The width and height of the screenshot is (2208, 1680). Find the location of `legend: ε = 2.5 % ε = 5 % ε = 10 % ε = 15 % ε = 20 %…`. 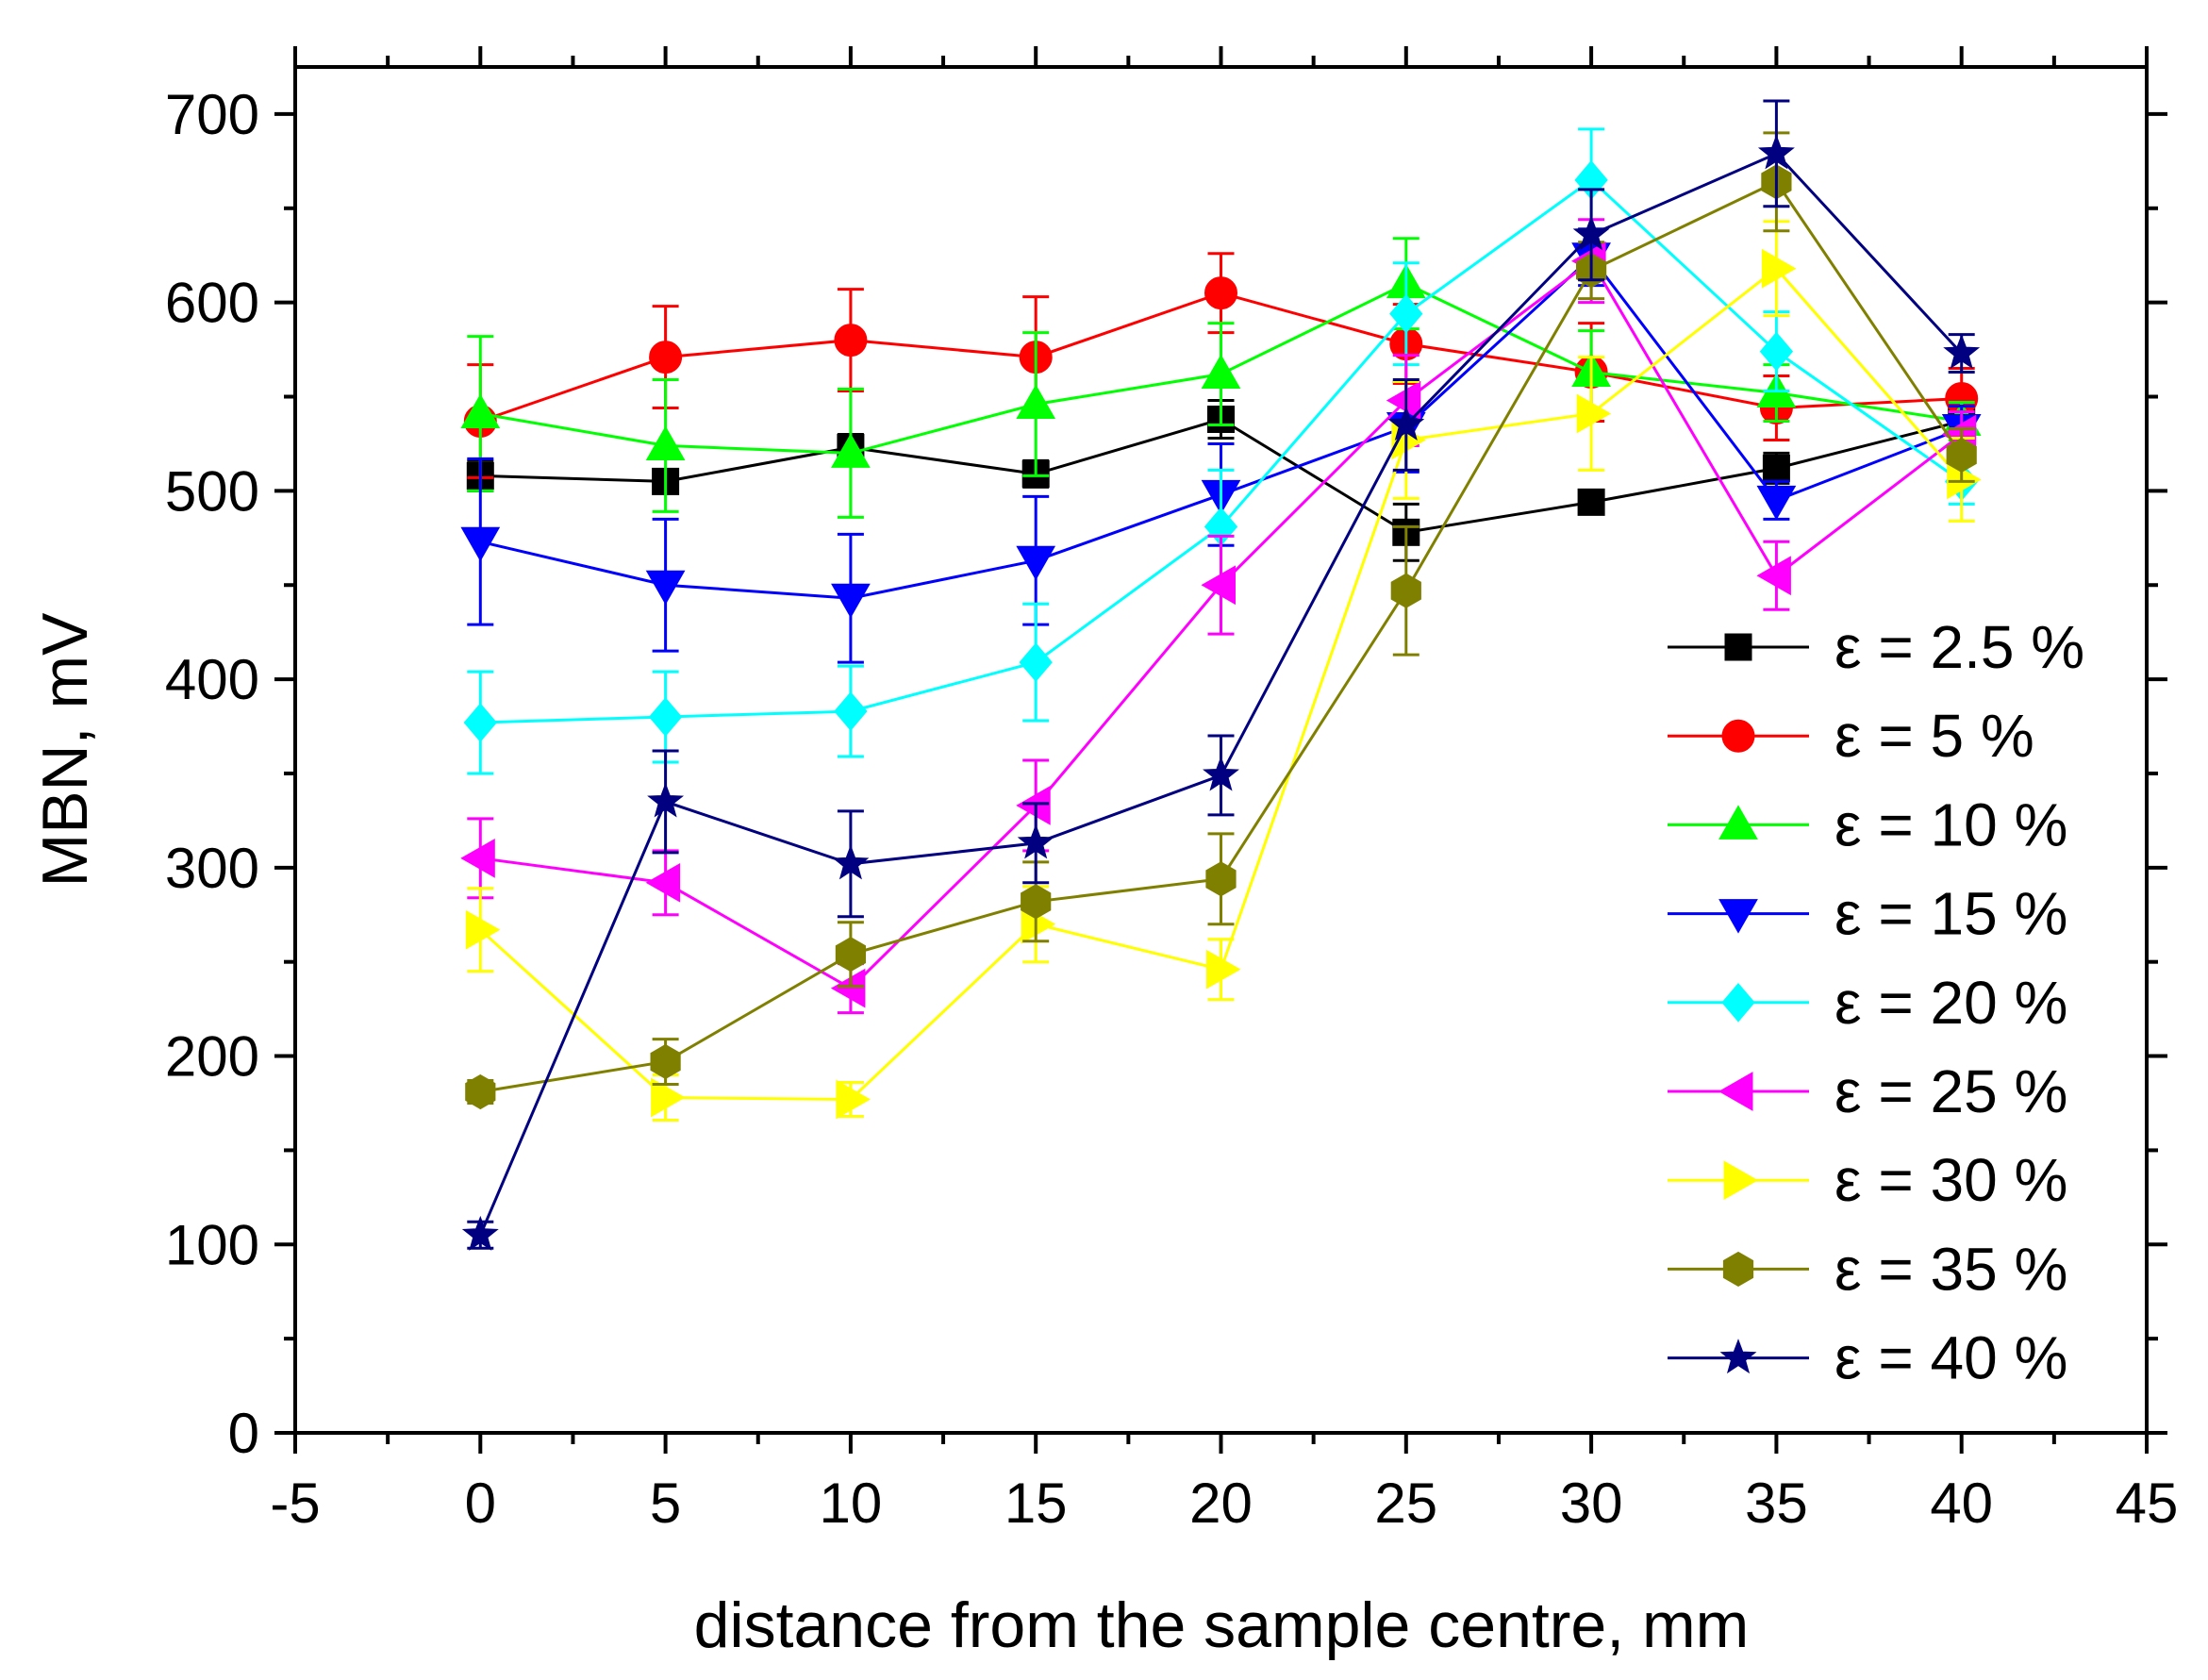

legend: ε = 2.5 % ε = 5 % ε = 10 % ε = 15 % ε = 20 %… is located at coordinates (1876, 1002).